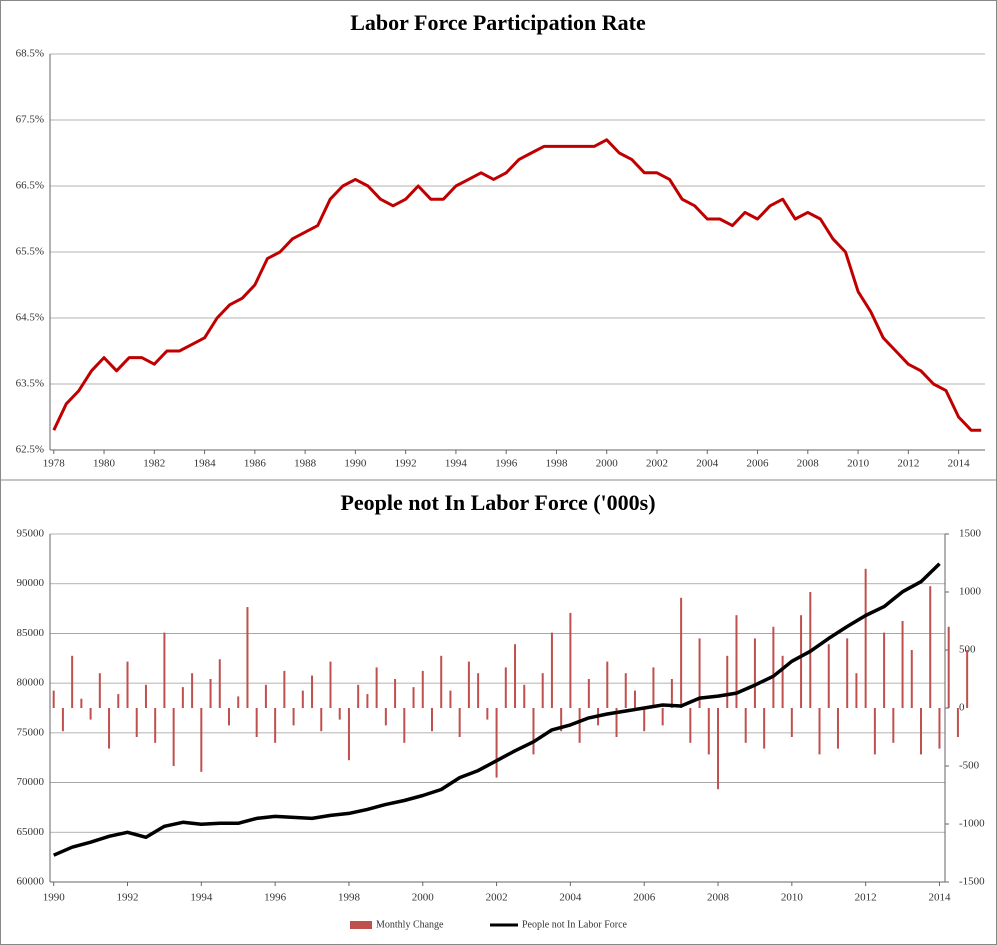 This screenshot has width=997, height=945. Describe the element at coordinates (31, 583) in the screenshot. I see `y-tick-label: 90000` at that location.